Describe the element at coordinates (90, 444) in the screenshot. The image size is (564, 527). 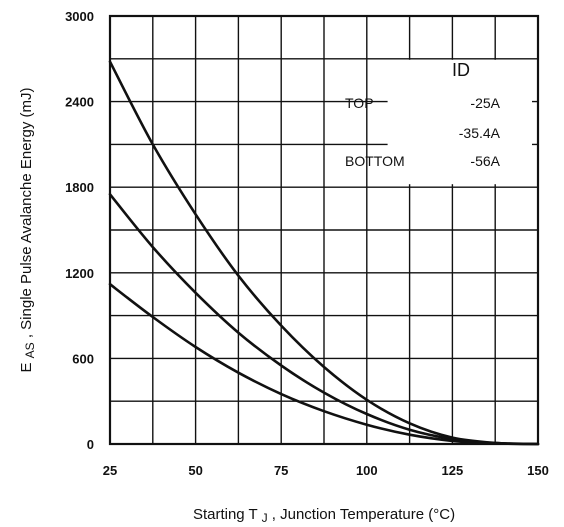
I see `y-tick-label-0: 0` at that location.